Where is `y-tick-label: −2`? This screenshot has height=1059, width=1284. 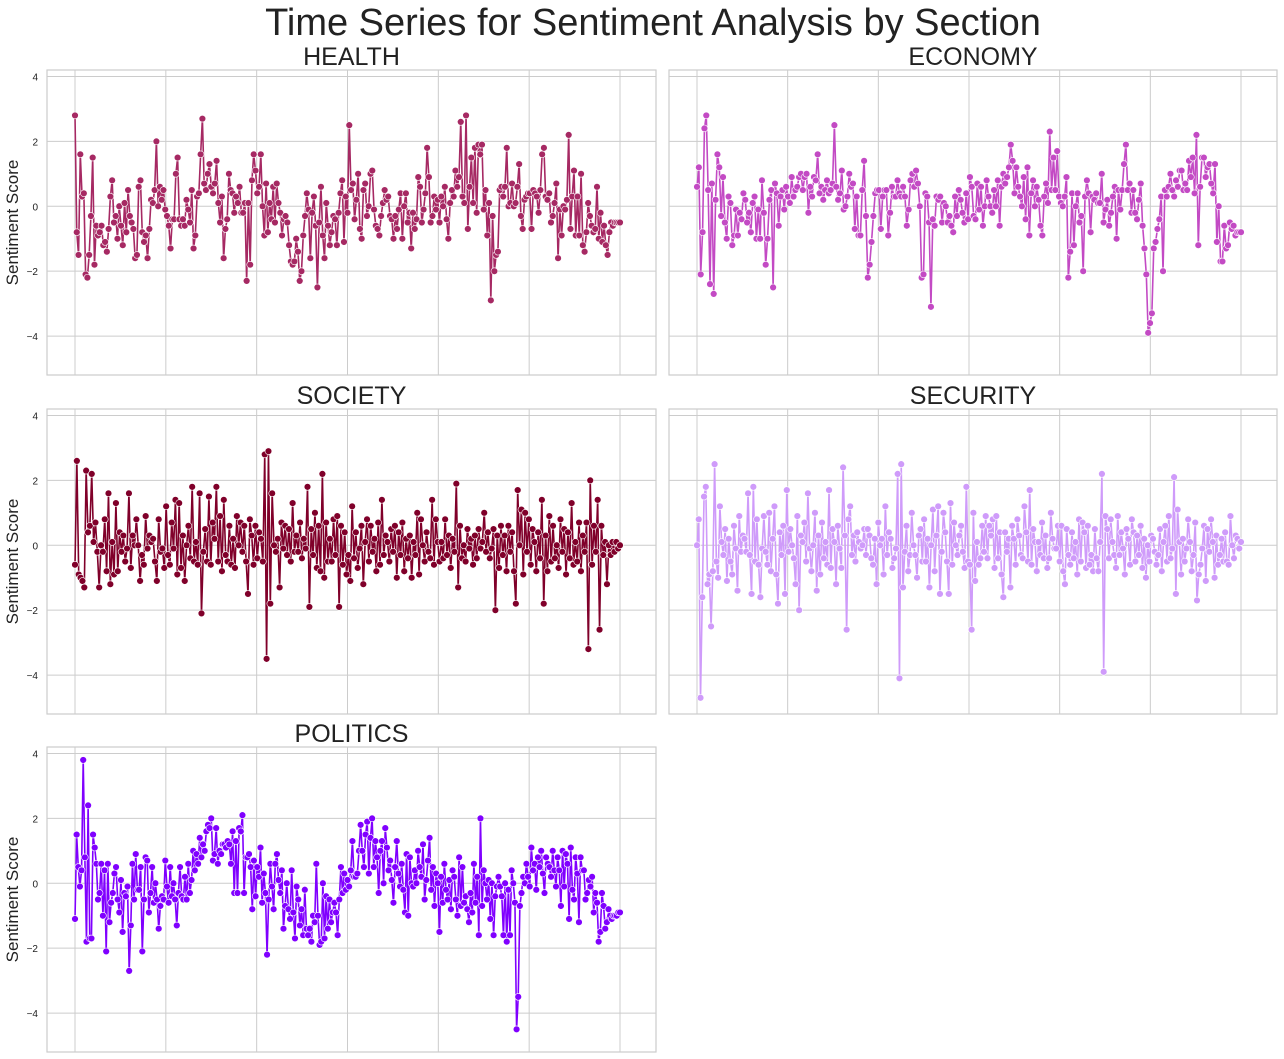 y-tick-label: −2 is located at coordinates (33, 272).